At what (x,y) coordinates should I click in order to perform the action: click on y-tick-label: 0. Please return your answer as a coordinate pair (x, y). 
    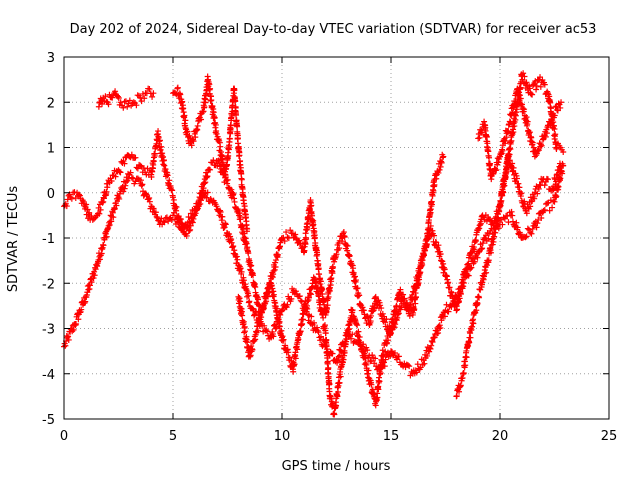
    Looking at the image, I should click on (51, 194).